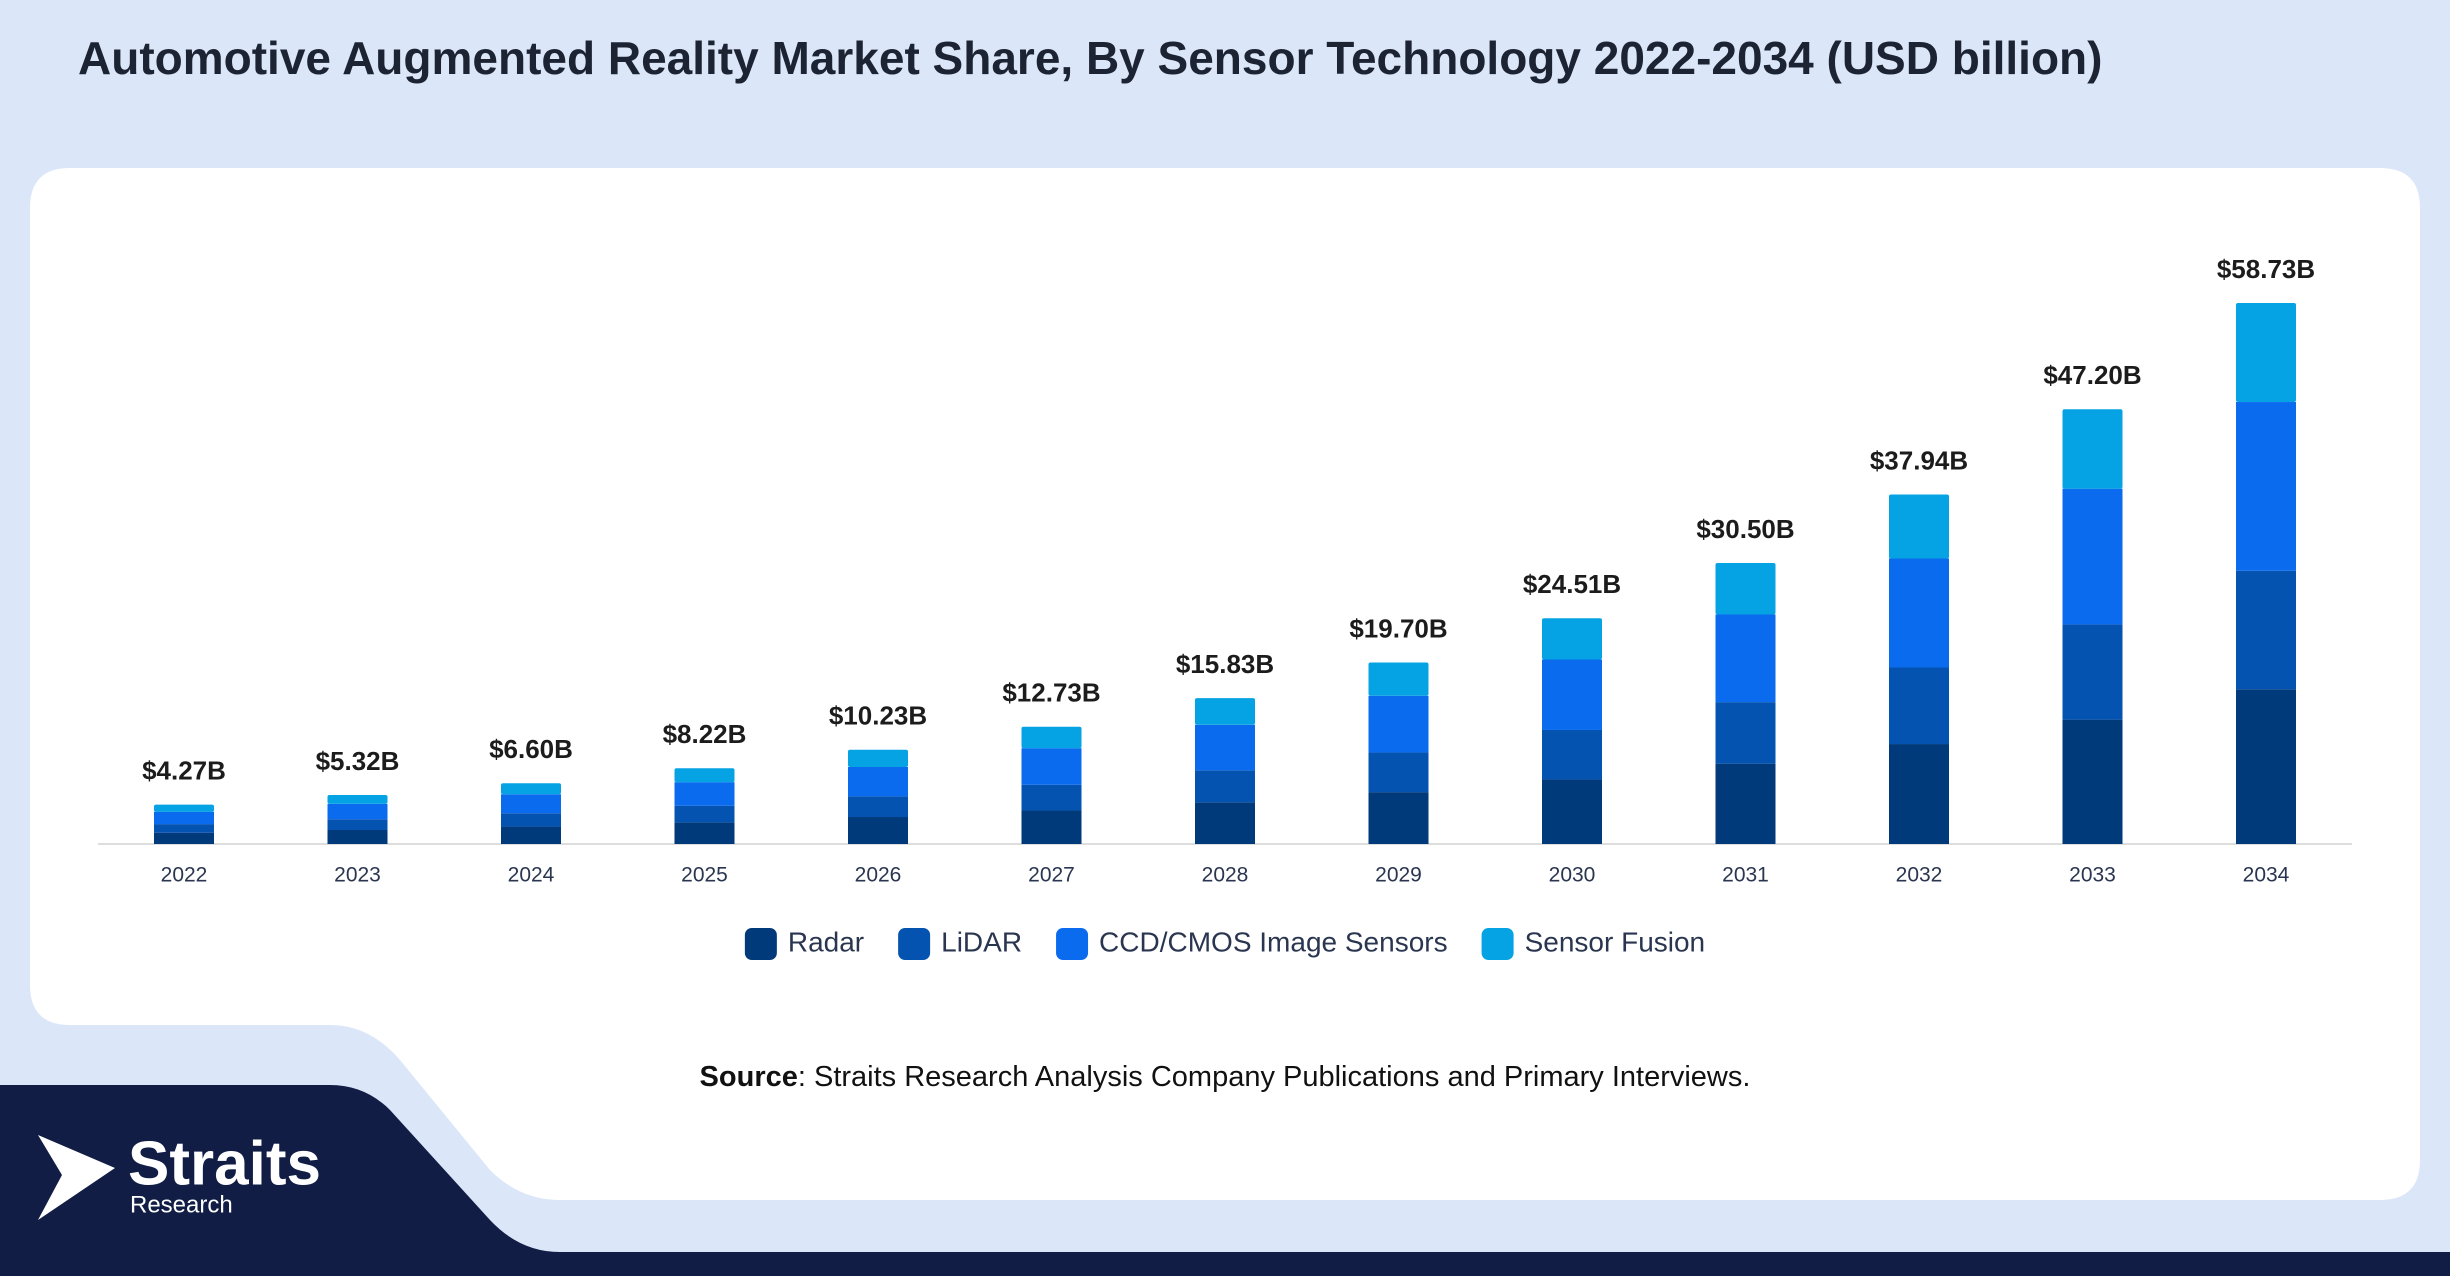 The height and width of the screenshot is (1281, 2450). I want to click on total-label: $15.83B, so click(1225, 664).